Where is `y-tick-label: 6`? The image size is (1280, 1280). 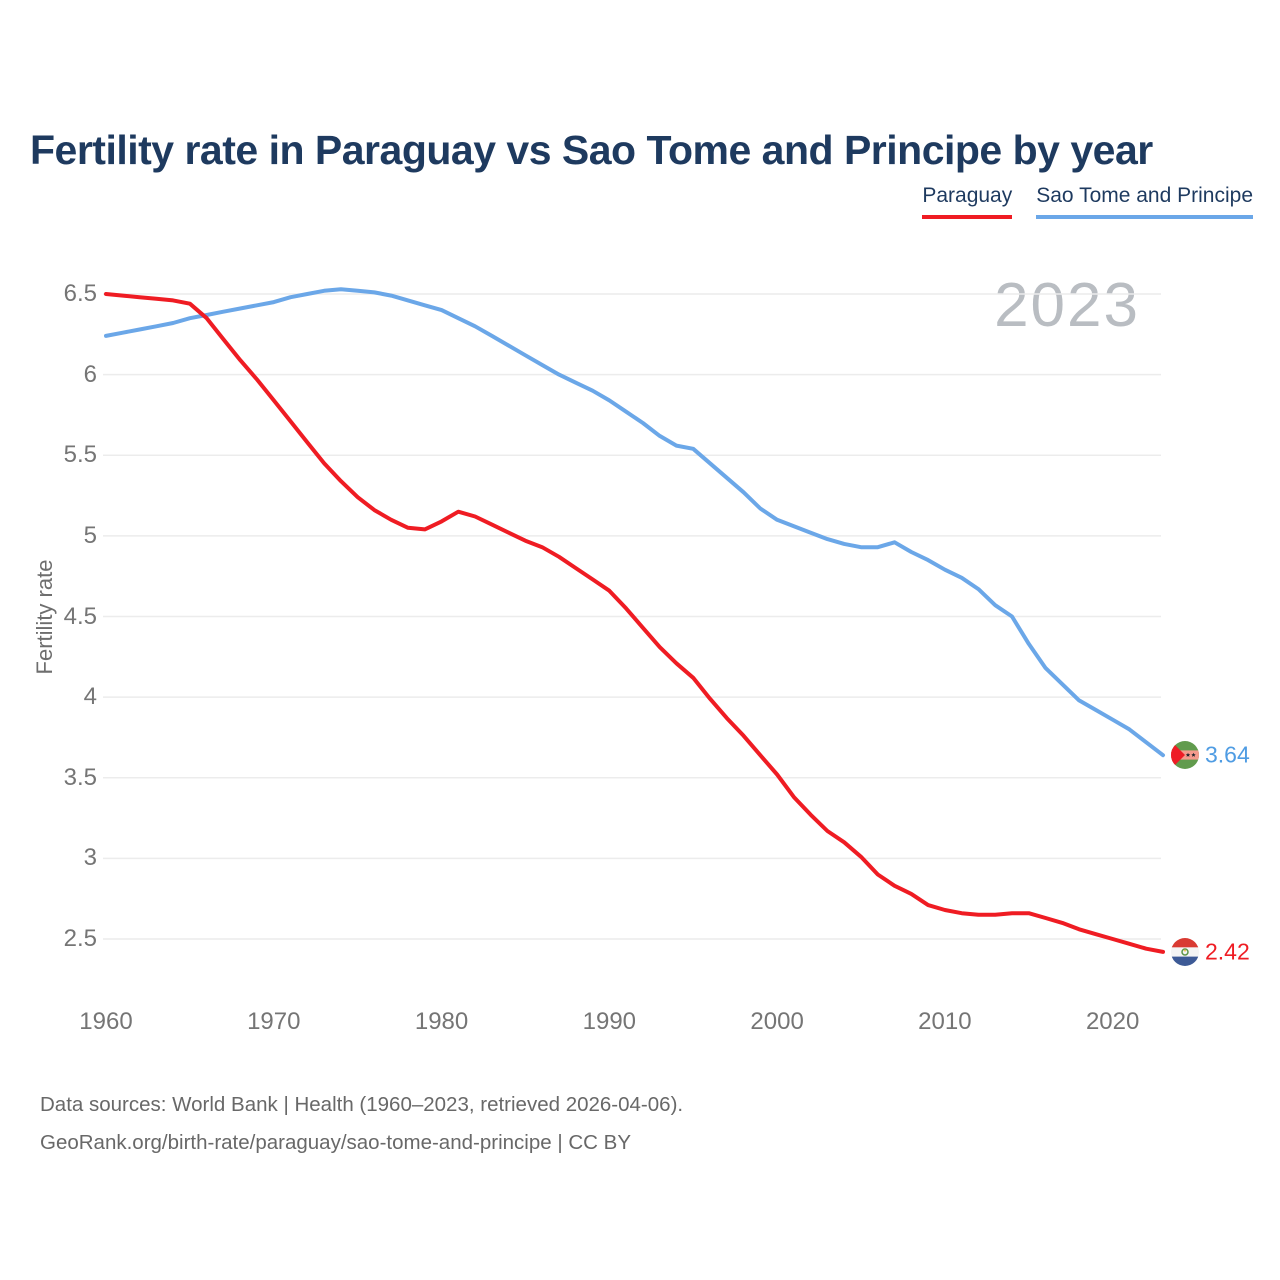 y-tick-label: 6 is located at coordinates (90, 374).